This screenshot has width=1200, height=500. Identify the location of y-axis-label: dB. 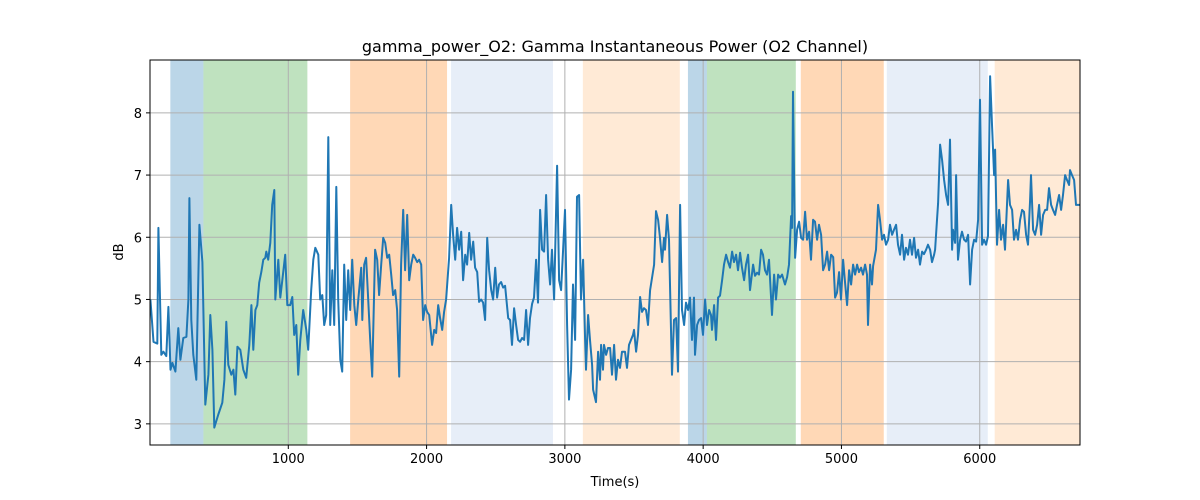
(119, 251).